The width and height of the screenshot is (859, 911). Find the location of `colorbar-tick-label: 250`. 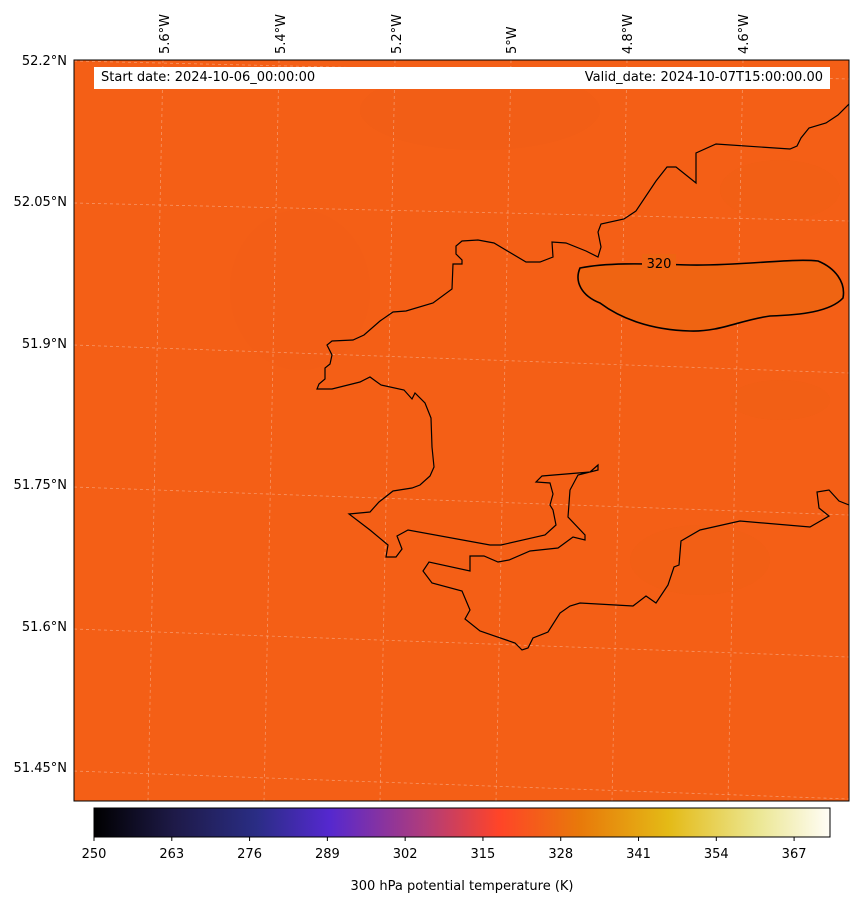

colorbar-tick-label: 250 is located at coordinates (94, 854).